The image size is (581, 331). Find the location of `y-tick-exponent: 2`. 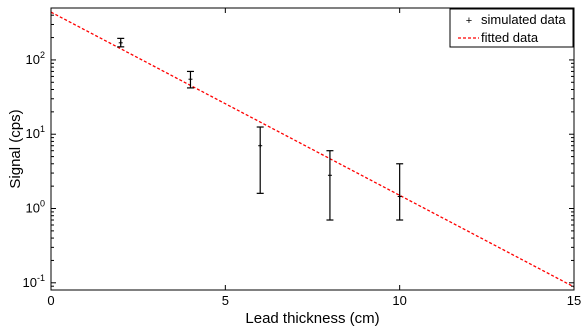

y-tick-exponent: 2 is located at coordinates (42, 55).